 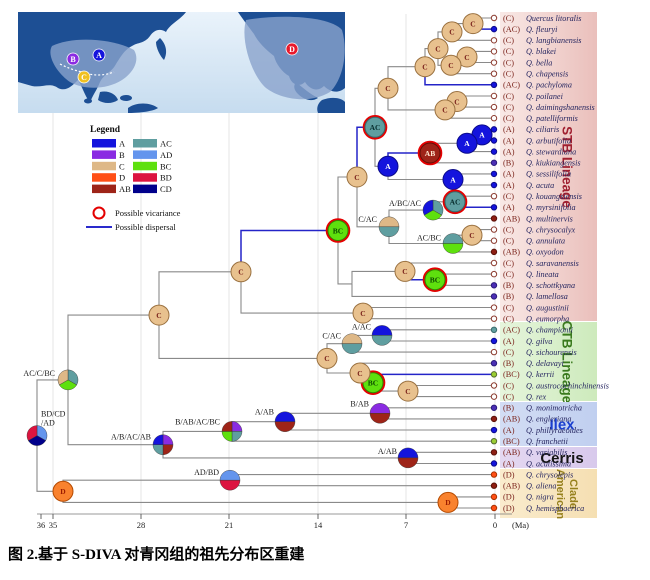 I want to click on tip-species-name: Q. engleriana, so click(x=548, y=419).